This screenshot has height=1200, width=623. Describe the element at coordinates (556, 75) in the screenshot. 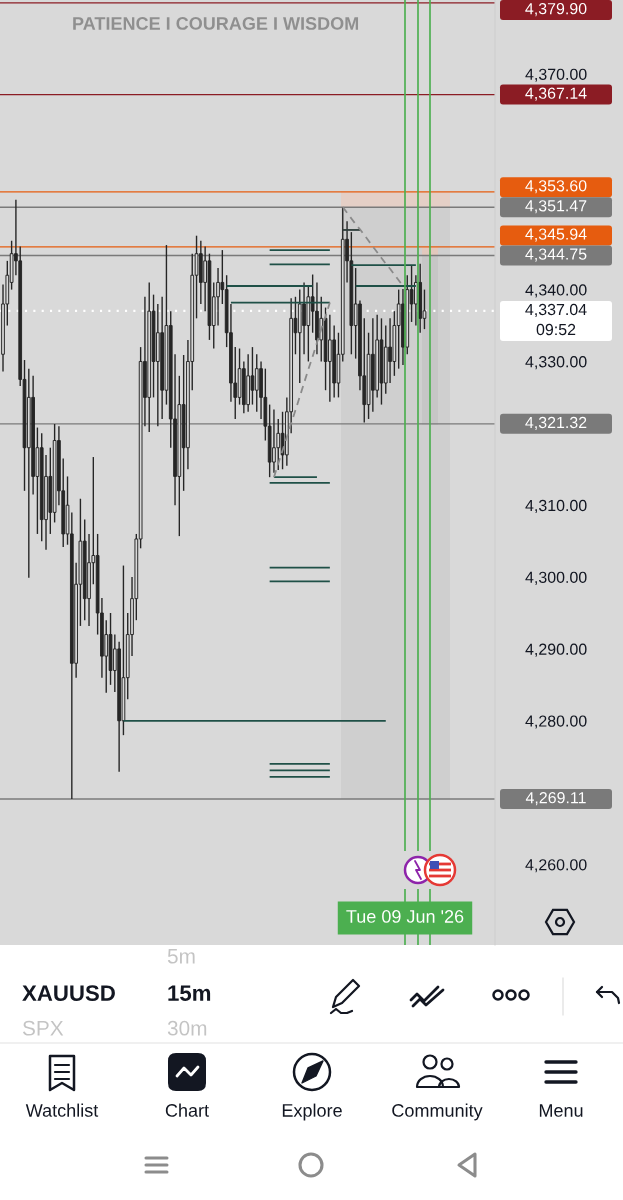

I see `y-tick-label: 4,370.00` at that location.